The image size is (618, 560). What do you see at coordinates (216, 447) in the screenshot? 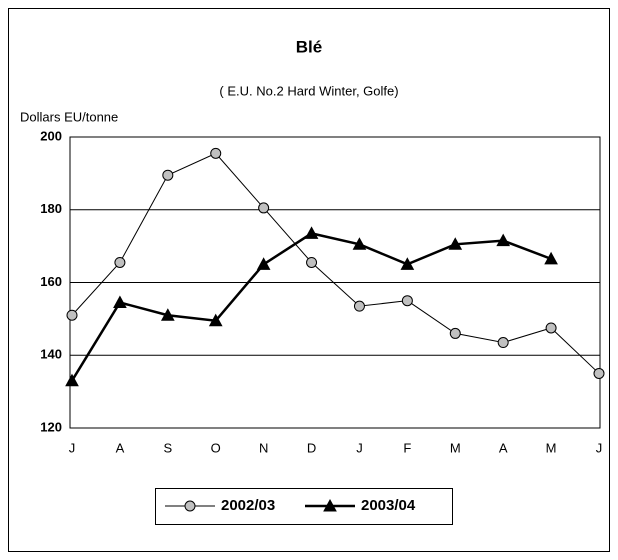
I see `x-tick-label: O` at bounding box center [216, 447].